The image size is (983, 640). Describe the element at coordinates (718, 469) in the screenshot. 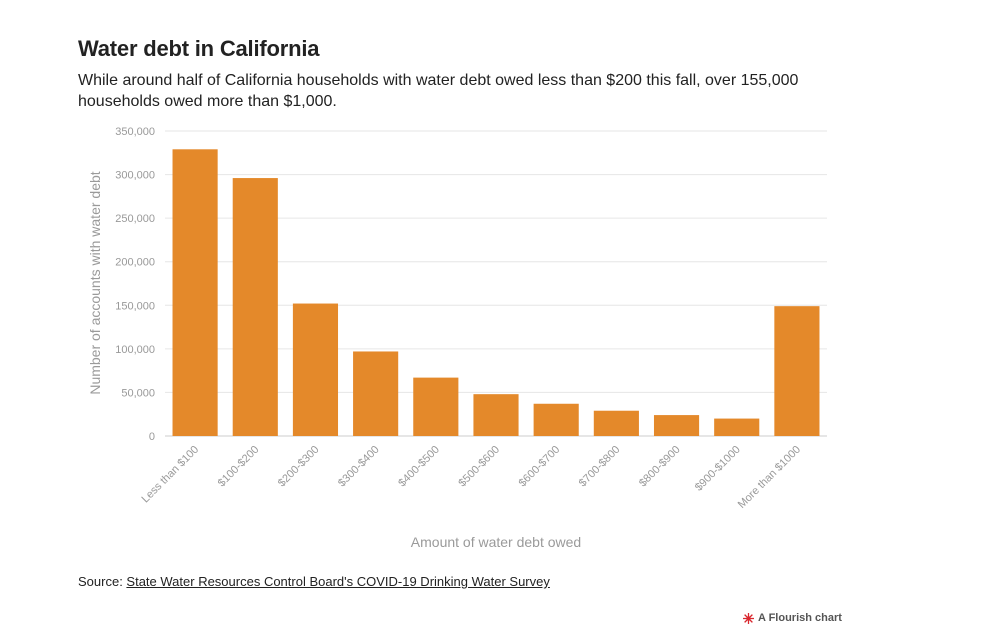

I see `x-tick-label: $900-$1000` at that location.